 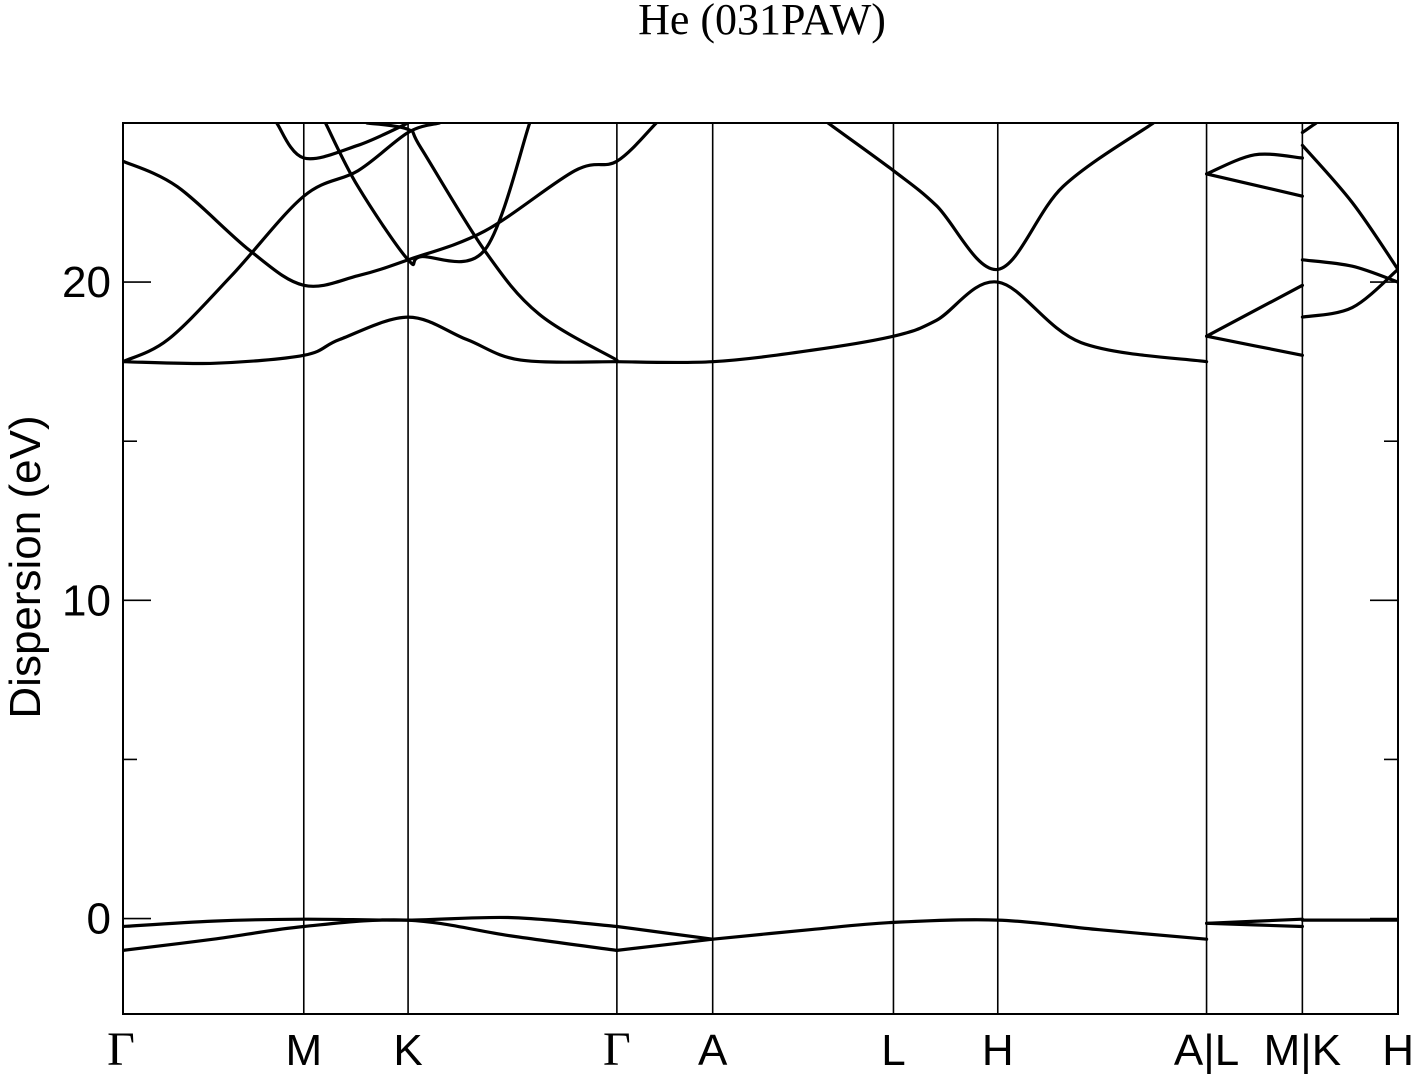 What do you see at coordinates (1302, 1050) in the screenshot?
I see `kpoint-label: M|K` at bounding box center [1302, 1050].